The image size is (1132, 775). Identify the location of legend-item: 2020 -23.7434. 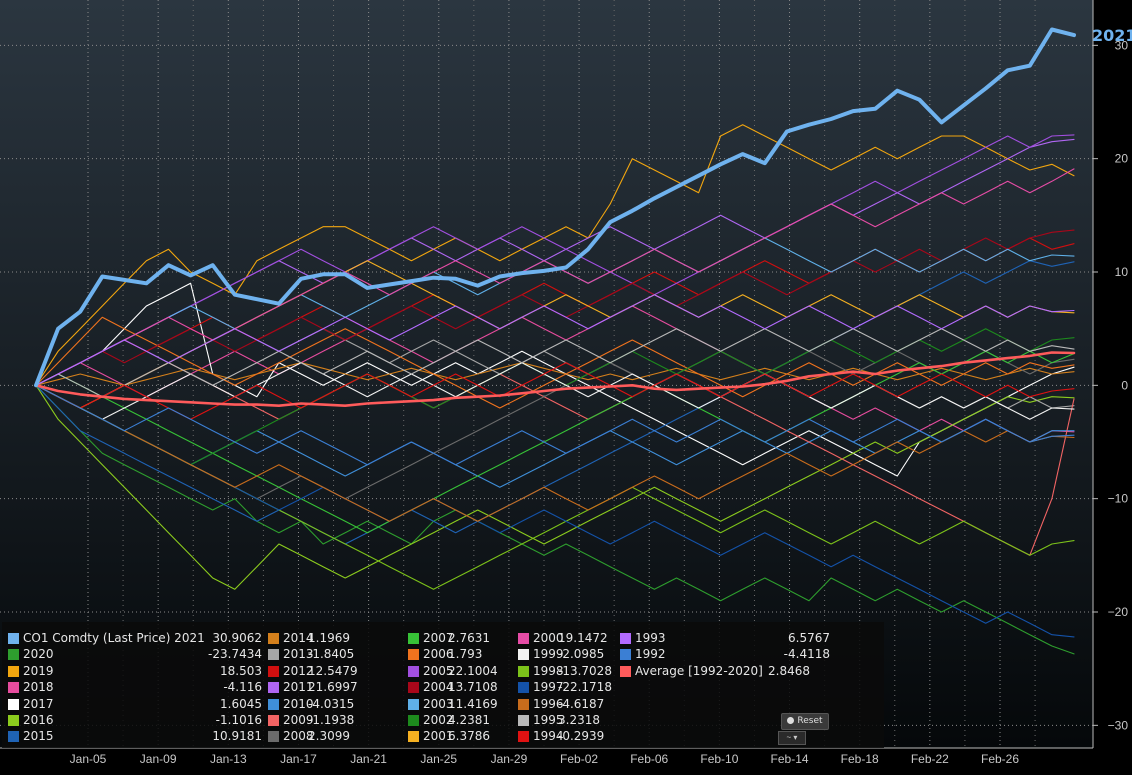
(135, 654).